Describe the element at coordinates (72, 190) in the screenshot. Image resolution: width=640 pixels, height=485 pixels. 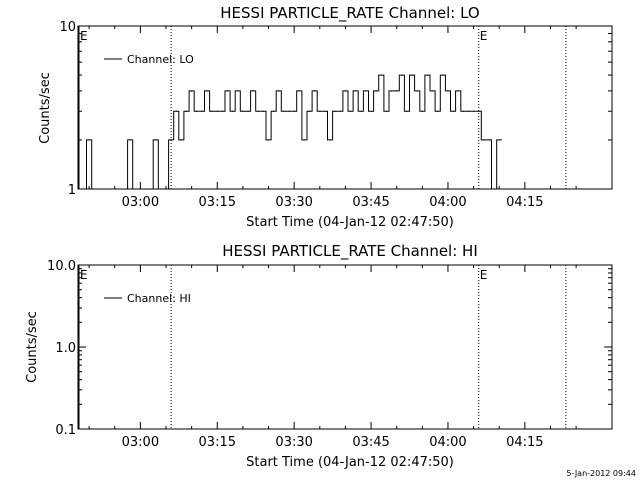
I see `y-tick-label: 1` at that location.